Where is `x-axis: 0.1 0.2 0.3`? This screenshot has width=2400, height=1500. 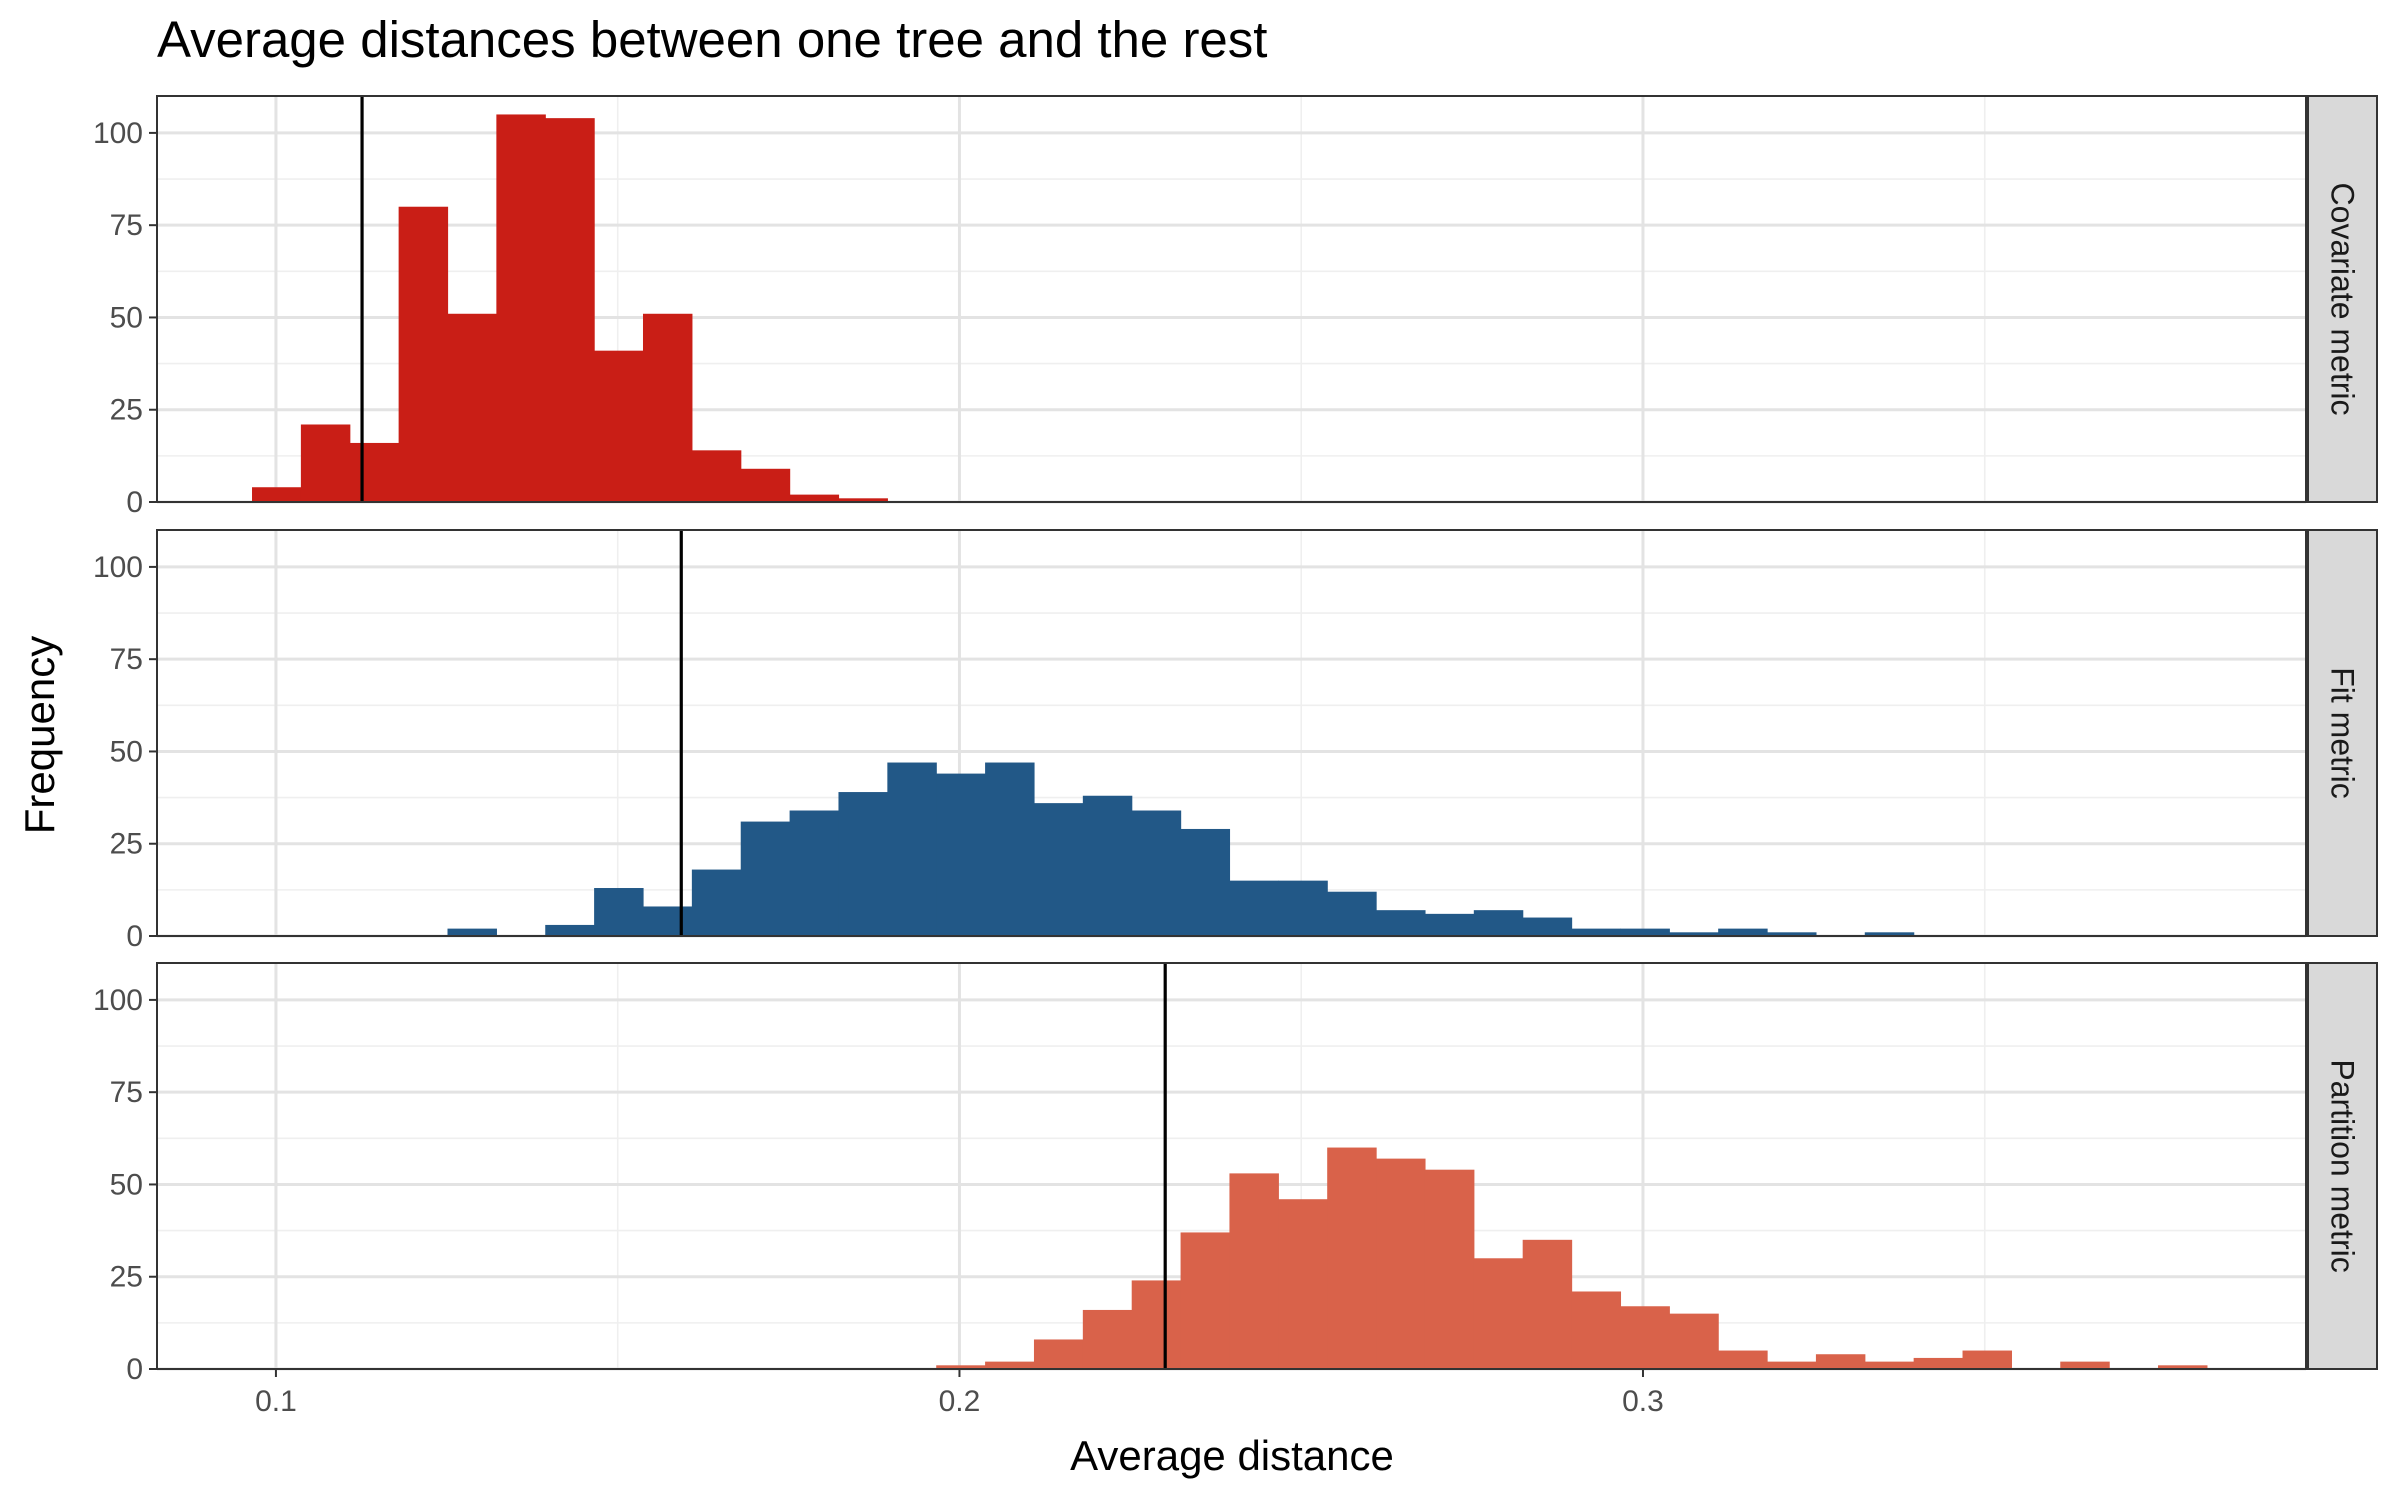 x-axis: 0.1 0.2 0.3 is located at coordinates (959, 1393).